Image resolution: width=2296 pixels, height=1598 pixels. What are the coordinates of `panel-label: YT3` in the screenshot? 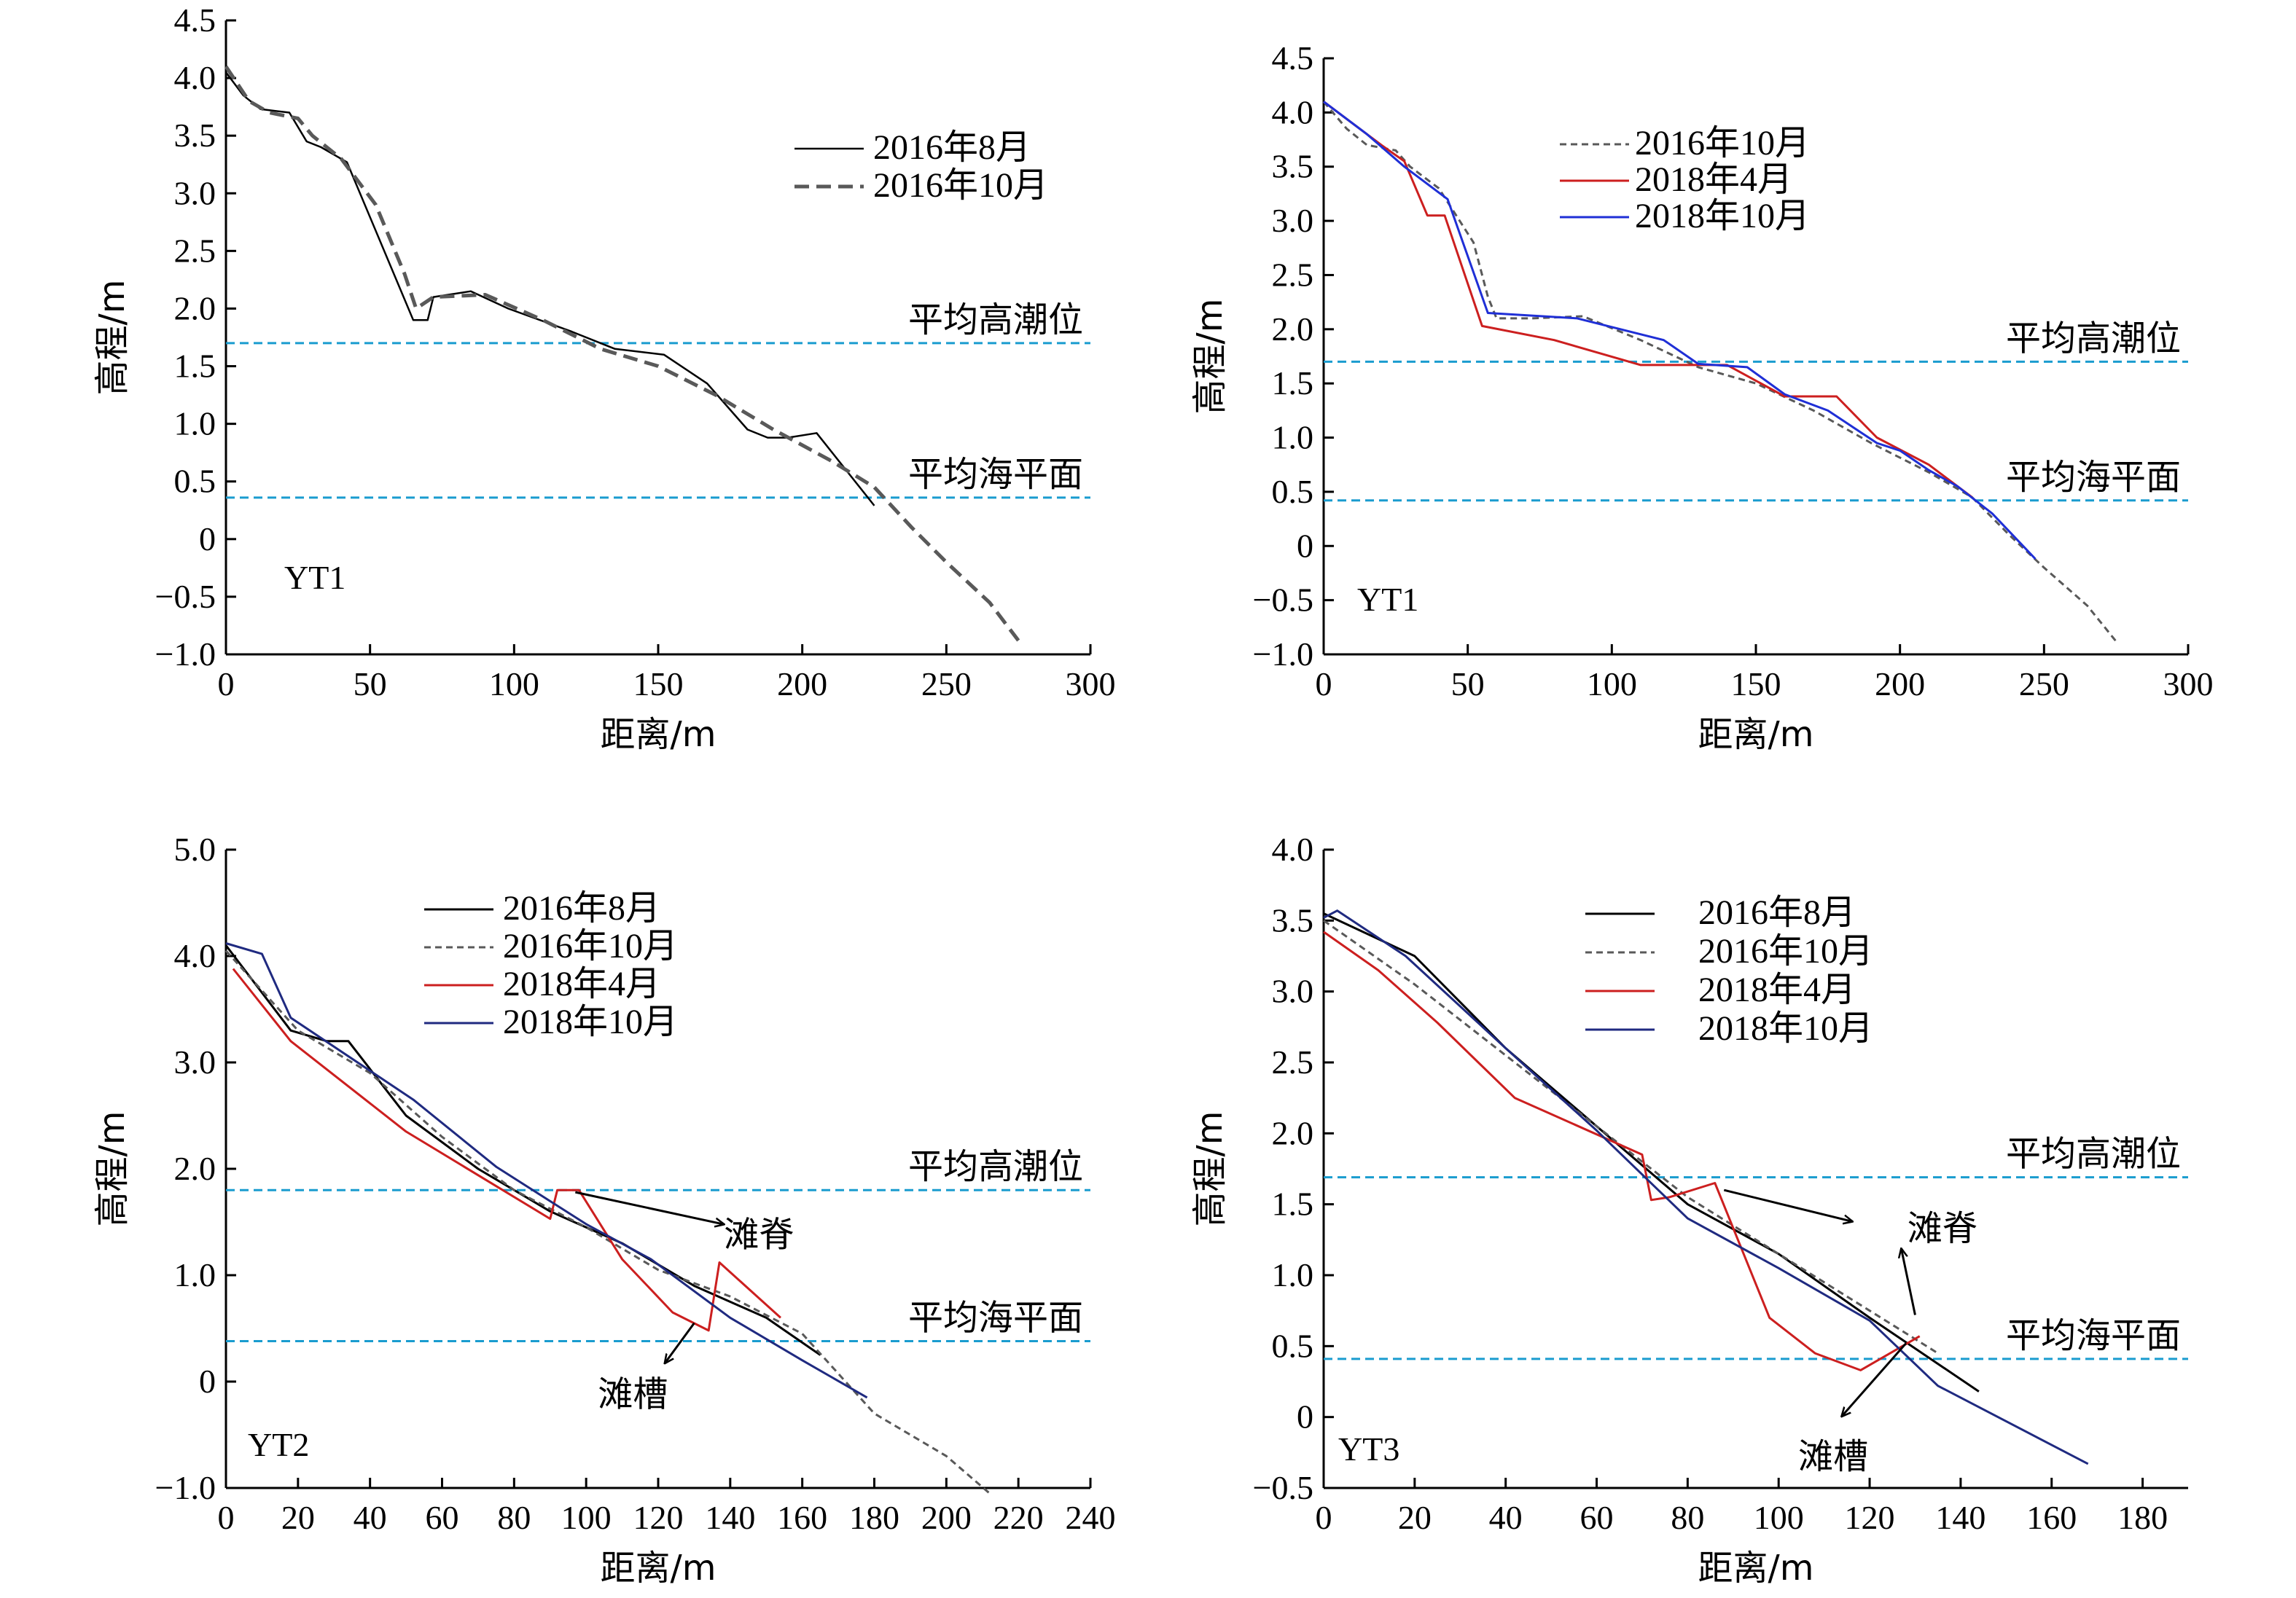 It's located at (1369, 1449).